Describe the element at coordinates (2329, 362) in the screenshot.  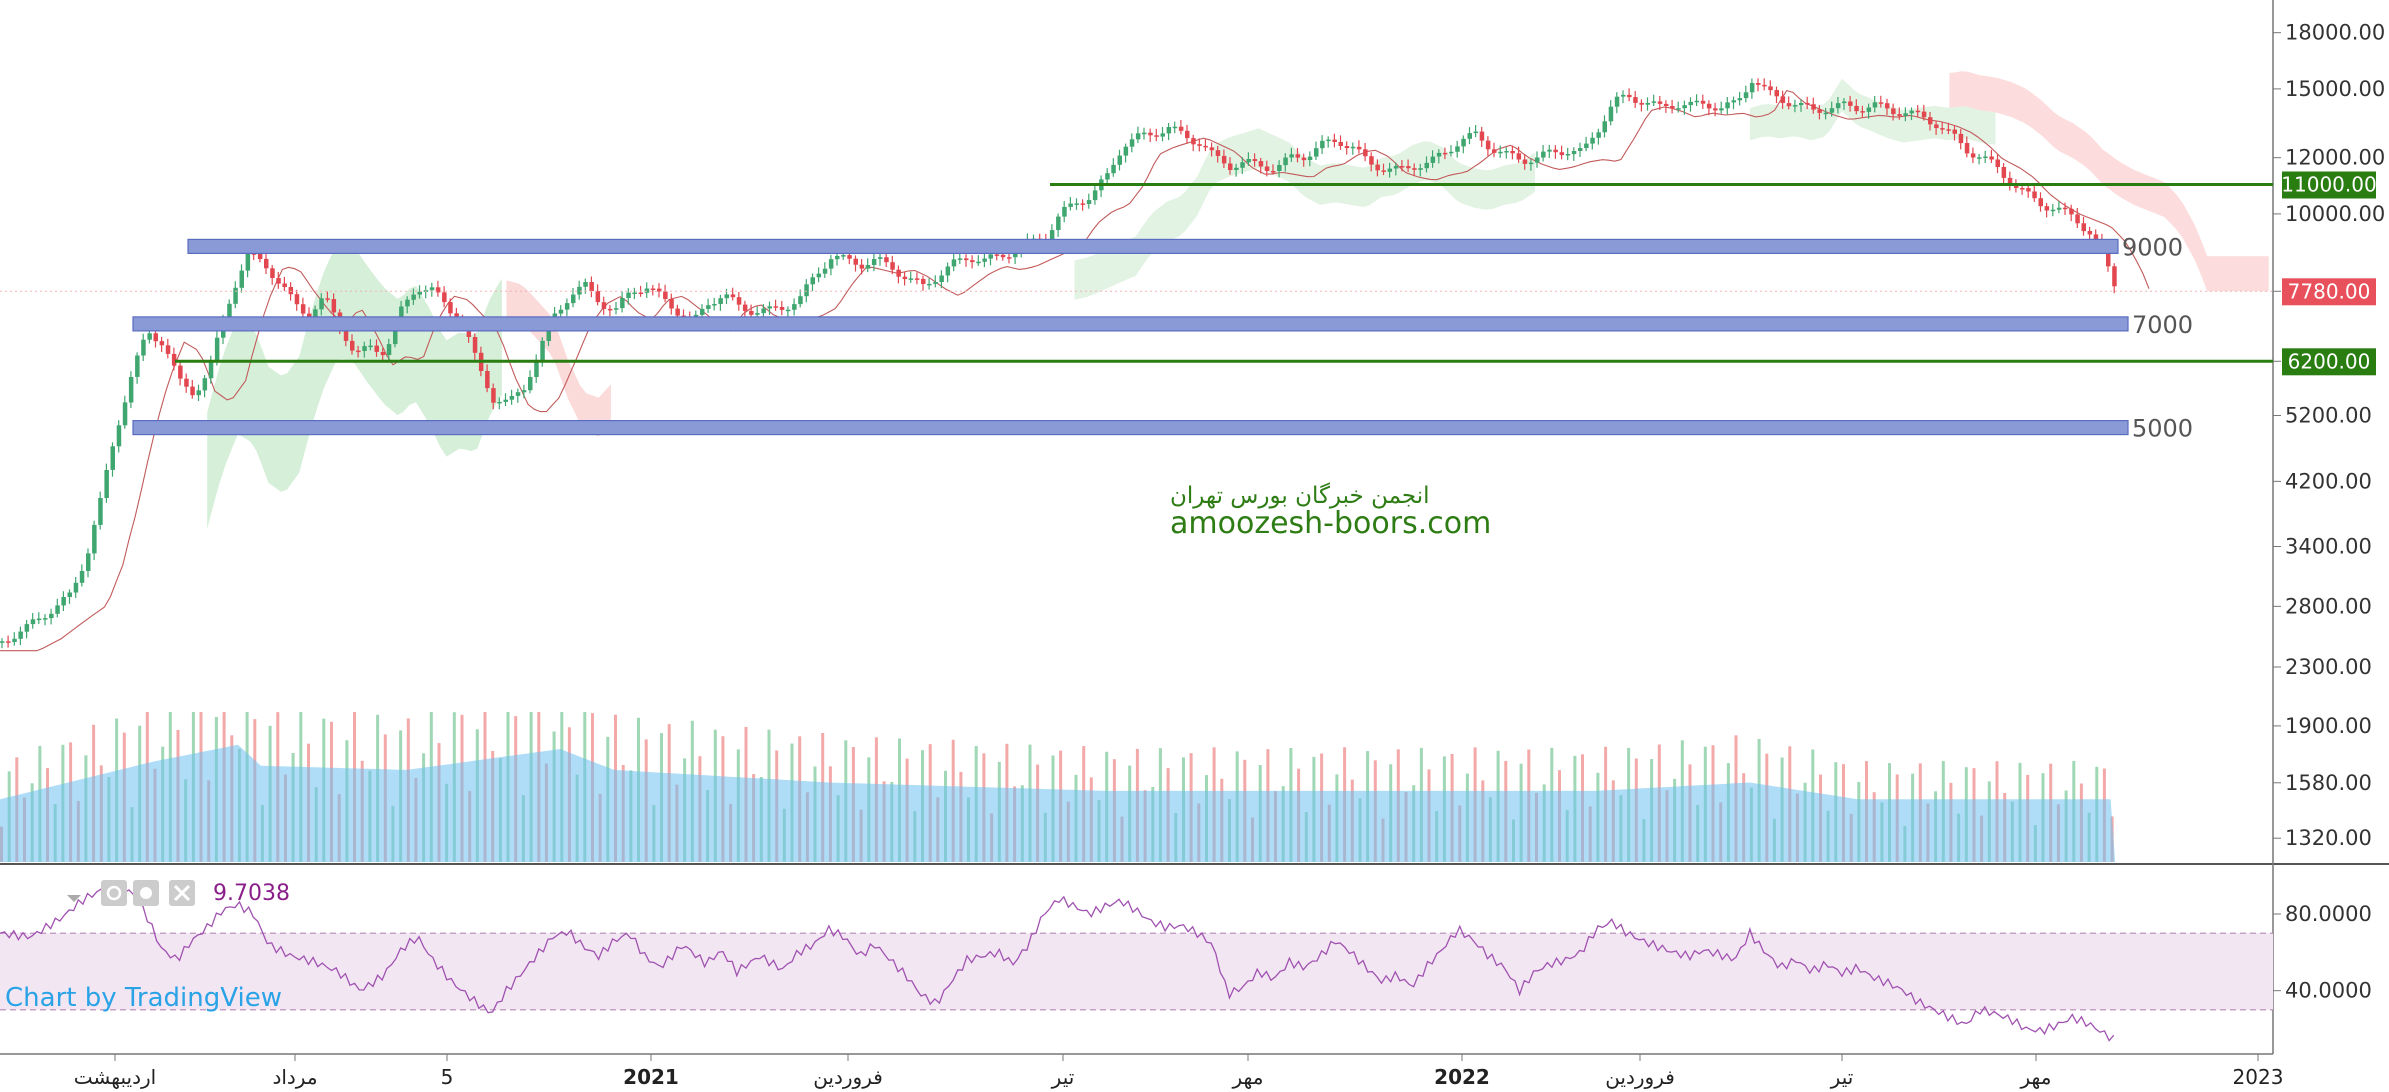
I see `level-badge` at that location.